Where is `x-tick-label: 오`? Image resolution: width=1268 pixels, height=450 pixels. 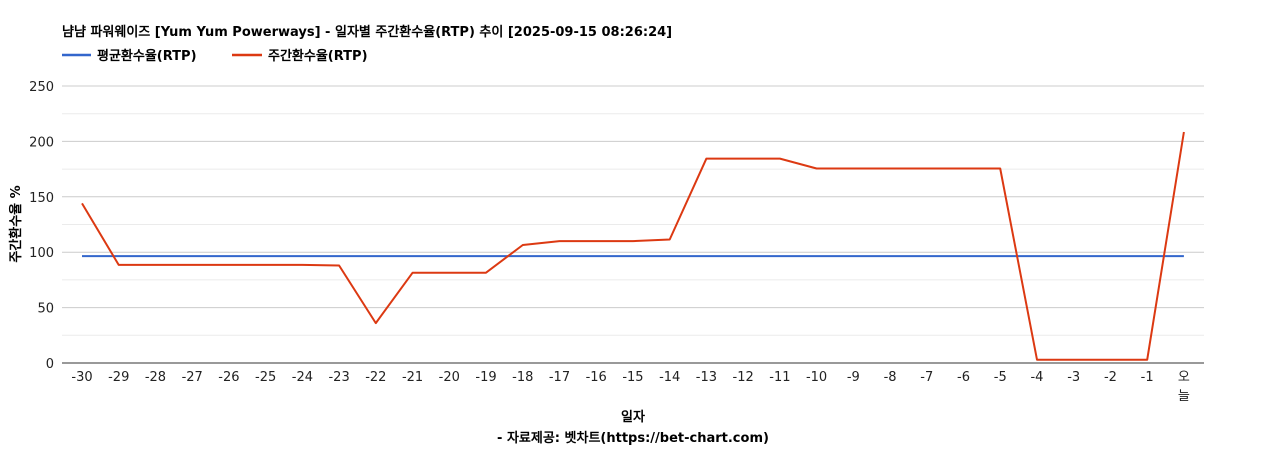 x-tick-label: 오 is located at coordinates (1184, 377).